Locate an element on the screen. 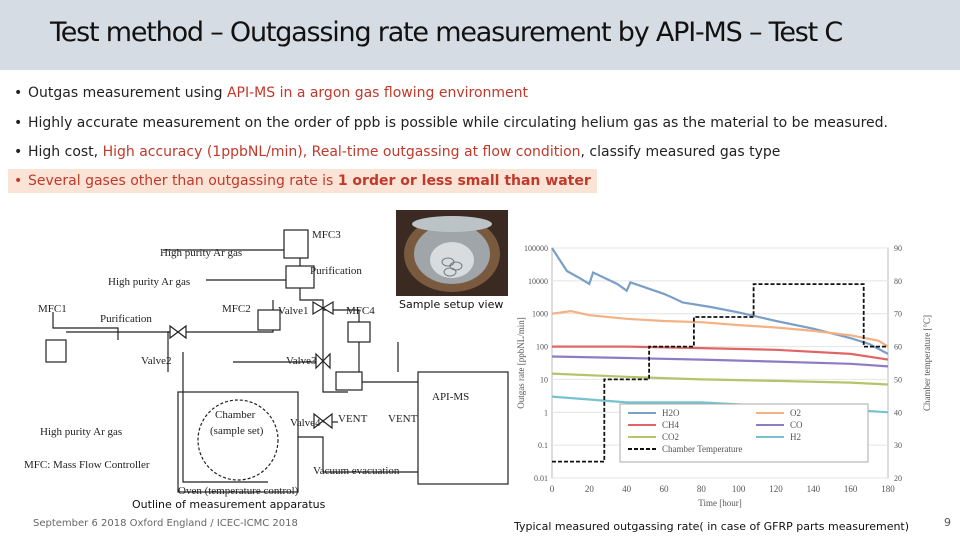 The height and width of the screenshot is (540, 960). label-purification-left: Purification is located at coordinates (126, 319).